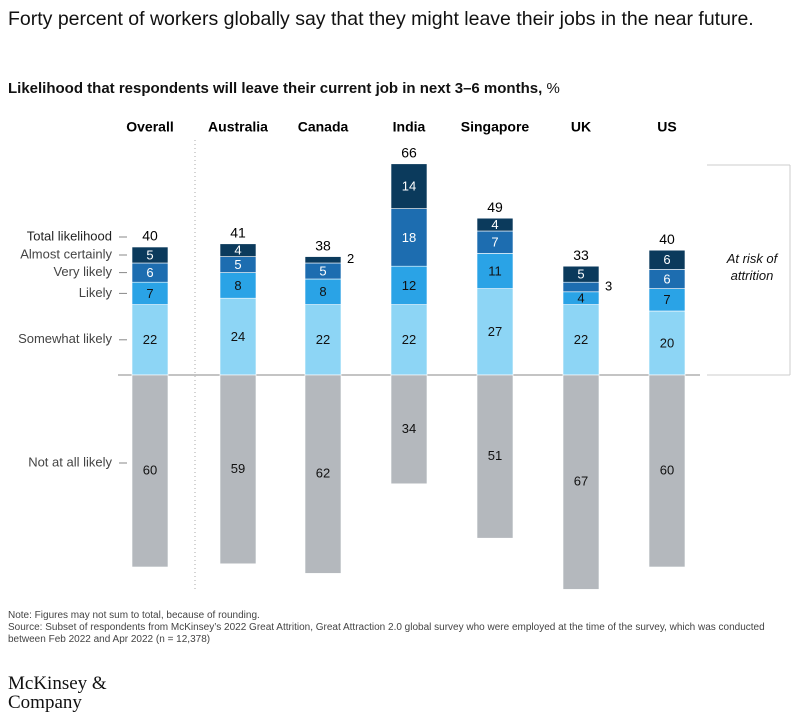  I want to click on total-series-label: Total likelihood, so click(69, 235).